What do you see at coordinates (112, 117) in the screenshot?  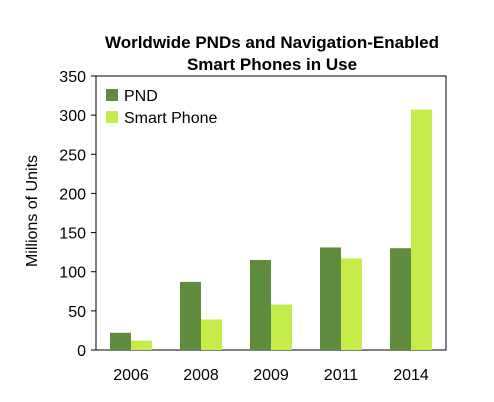 I see `legend-swatch-smart-phone` at bounding box center [112, 117].